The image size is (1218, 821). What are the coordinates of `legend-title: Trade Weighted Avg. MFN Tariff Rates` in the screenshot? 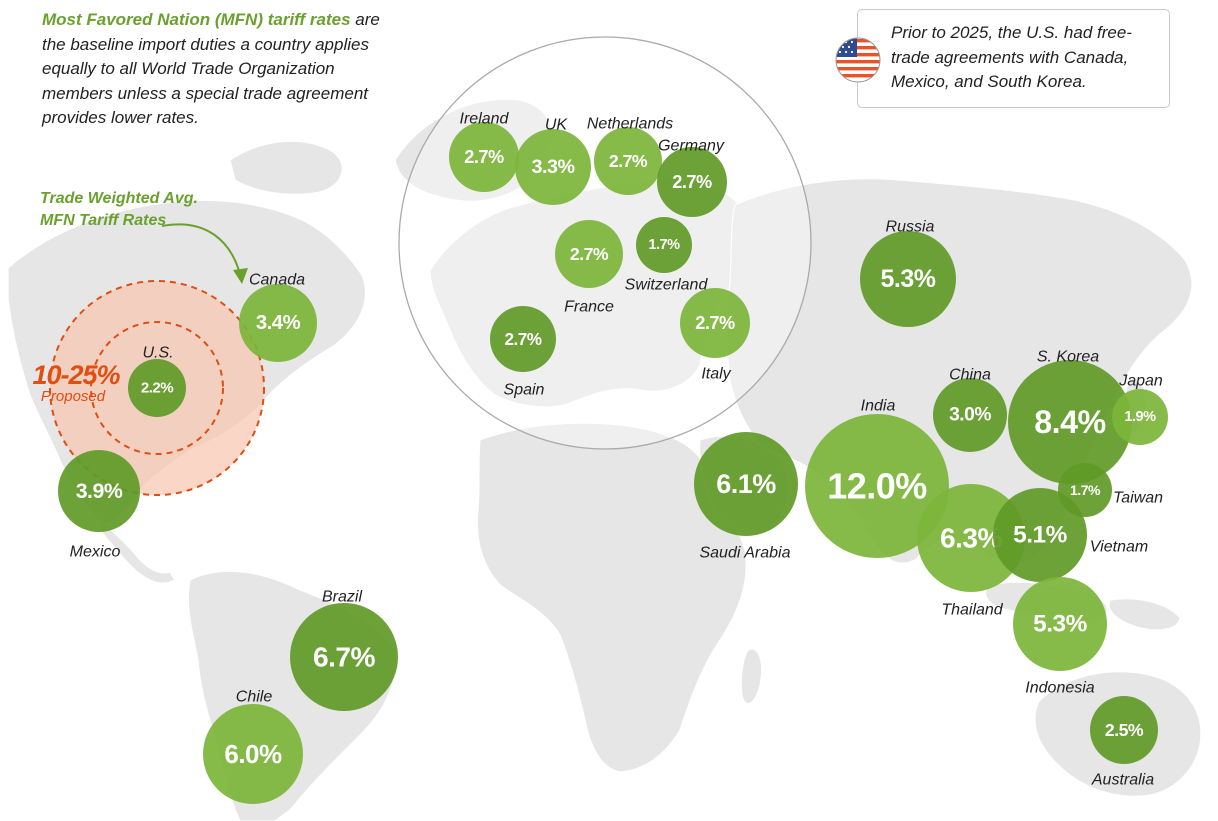 It's located at (140, 210).